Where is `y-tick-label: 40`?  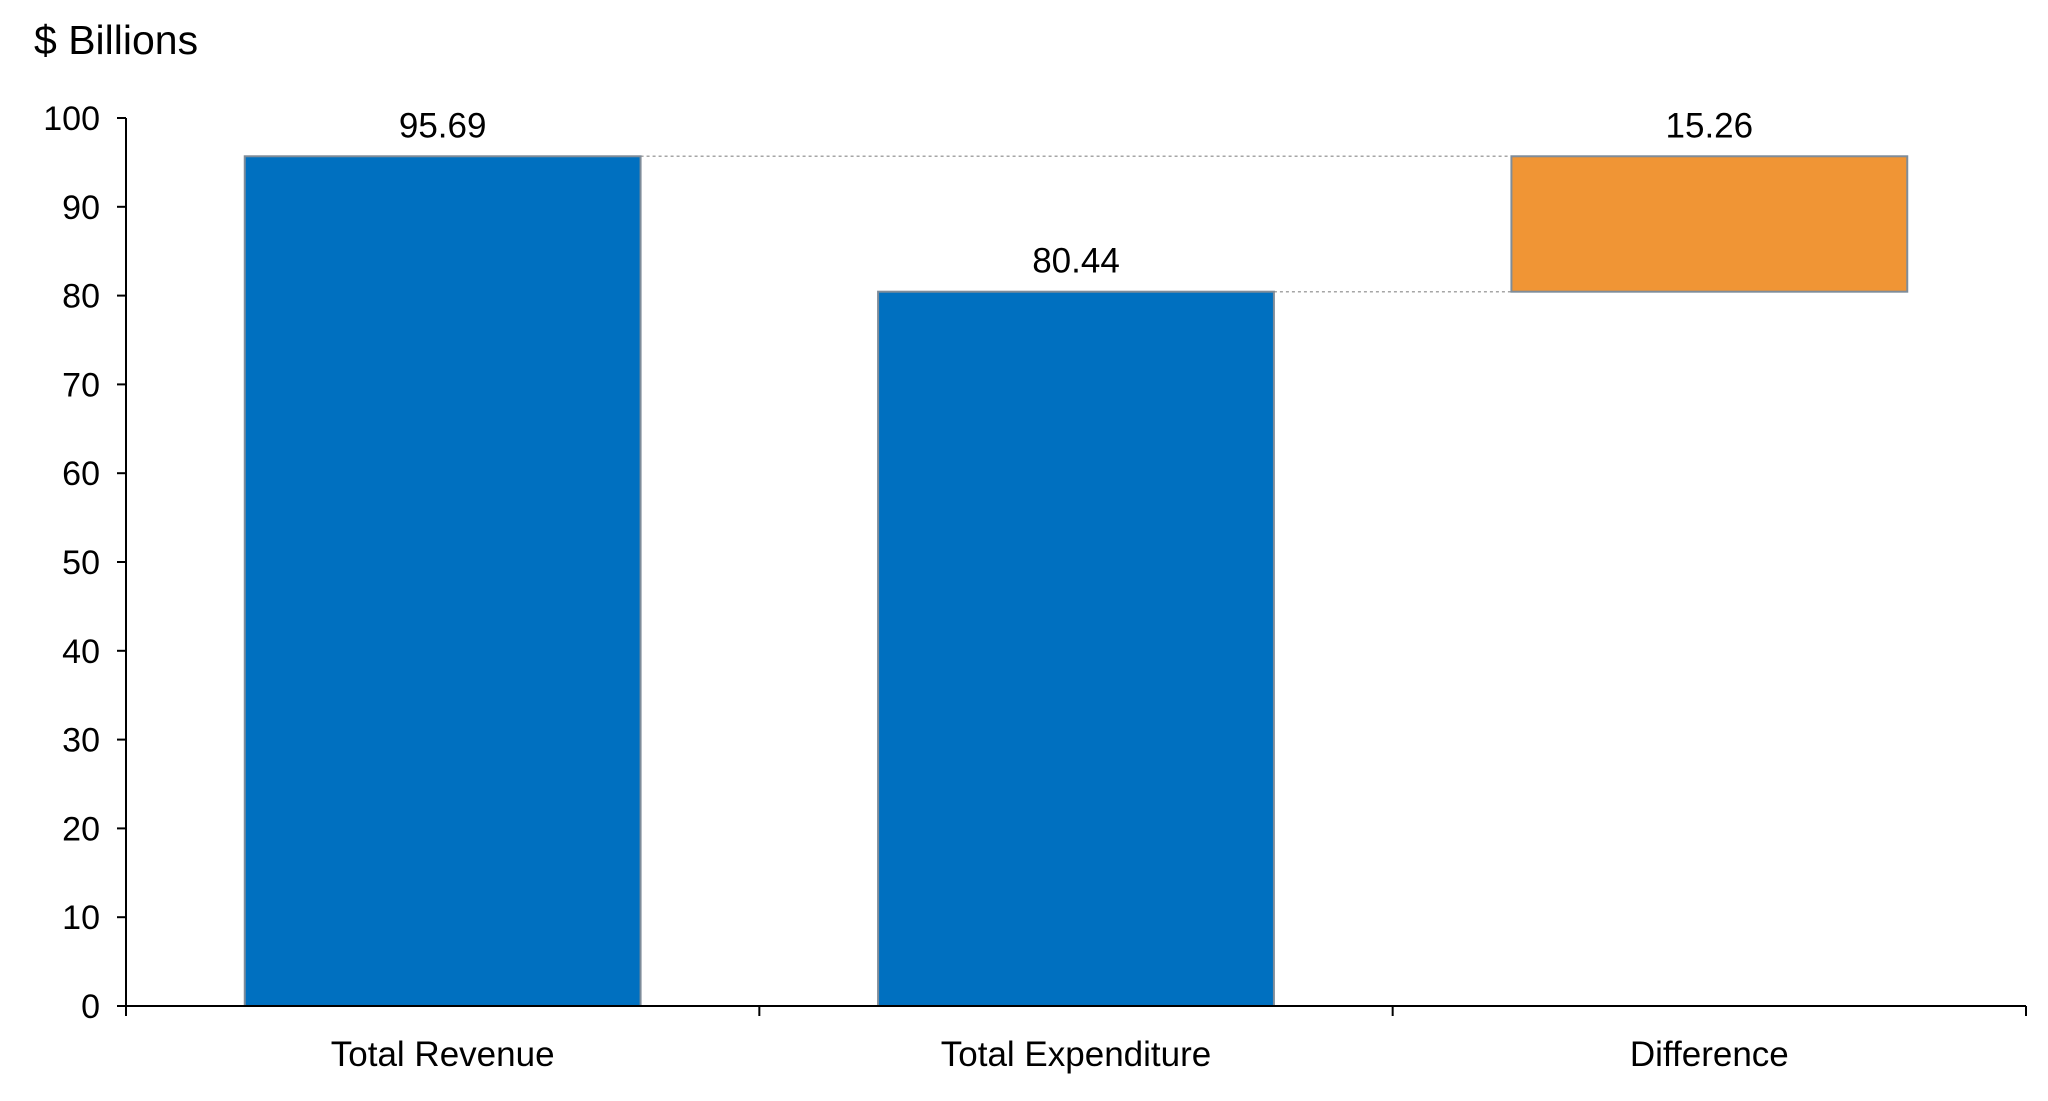
y-tick-label: 40 is located at coordinates (81, 652).